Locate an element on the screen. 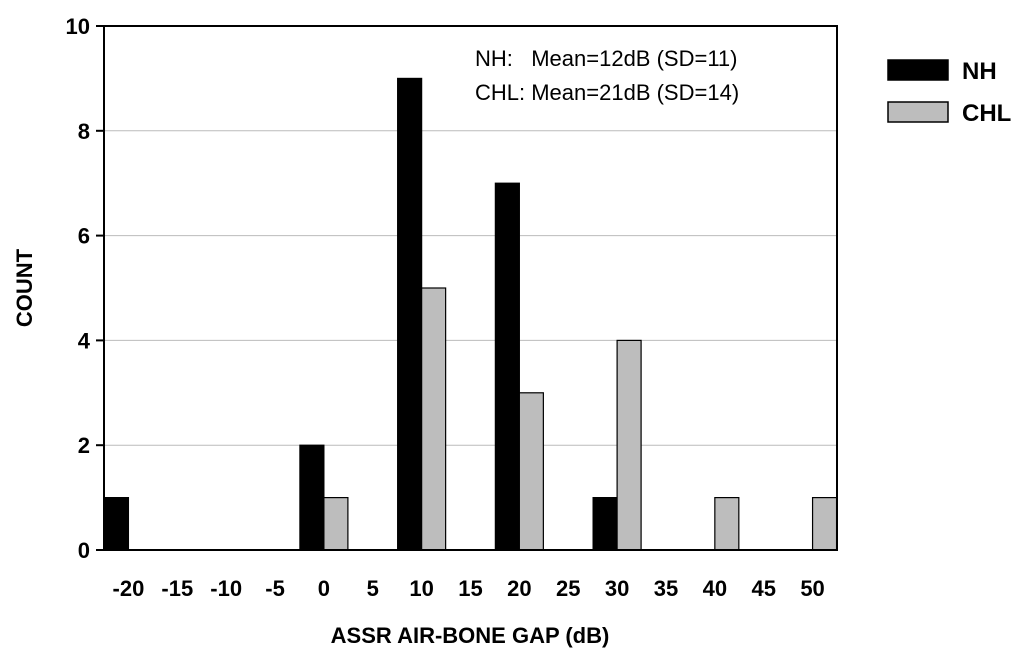 This screenshot has height=661, width=1029. x-tick-label: -20 is located at coordinates (129, 588).